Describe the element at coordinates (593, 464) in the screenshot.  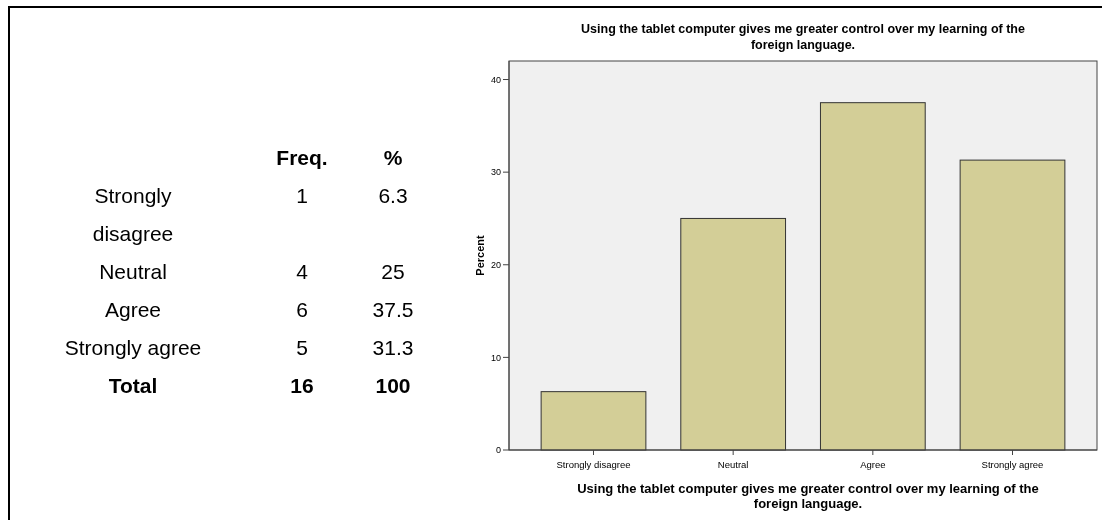
I see `x-tick-label: Strongly disagree` at that location.